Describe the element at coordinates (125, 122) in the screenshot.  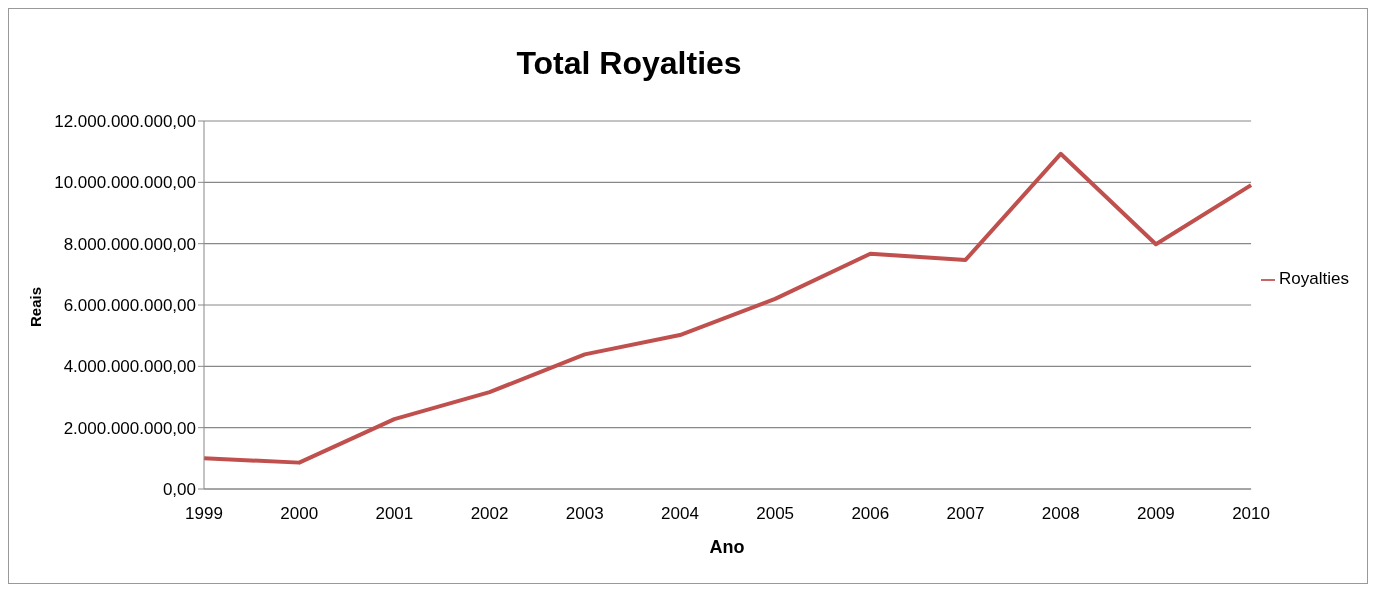
I see `y-tick-label: 12.000.000.000,00` at that location.